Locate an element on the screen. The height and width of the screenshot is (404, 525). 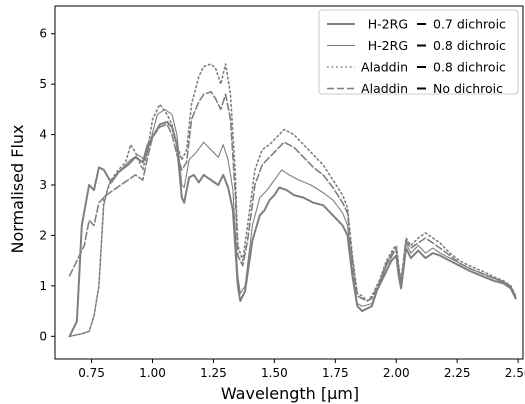
x-tick-label: 1.00 is located at coordinates (152, 373).